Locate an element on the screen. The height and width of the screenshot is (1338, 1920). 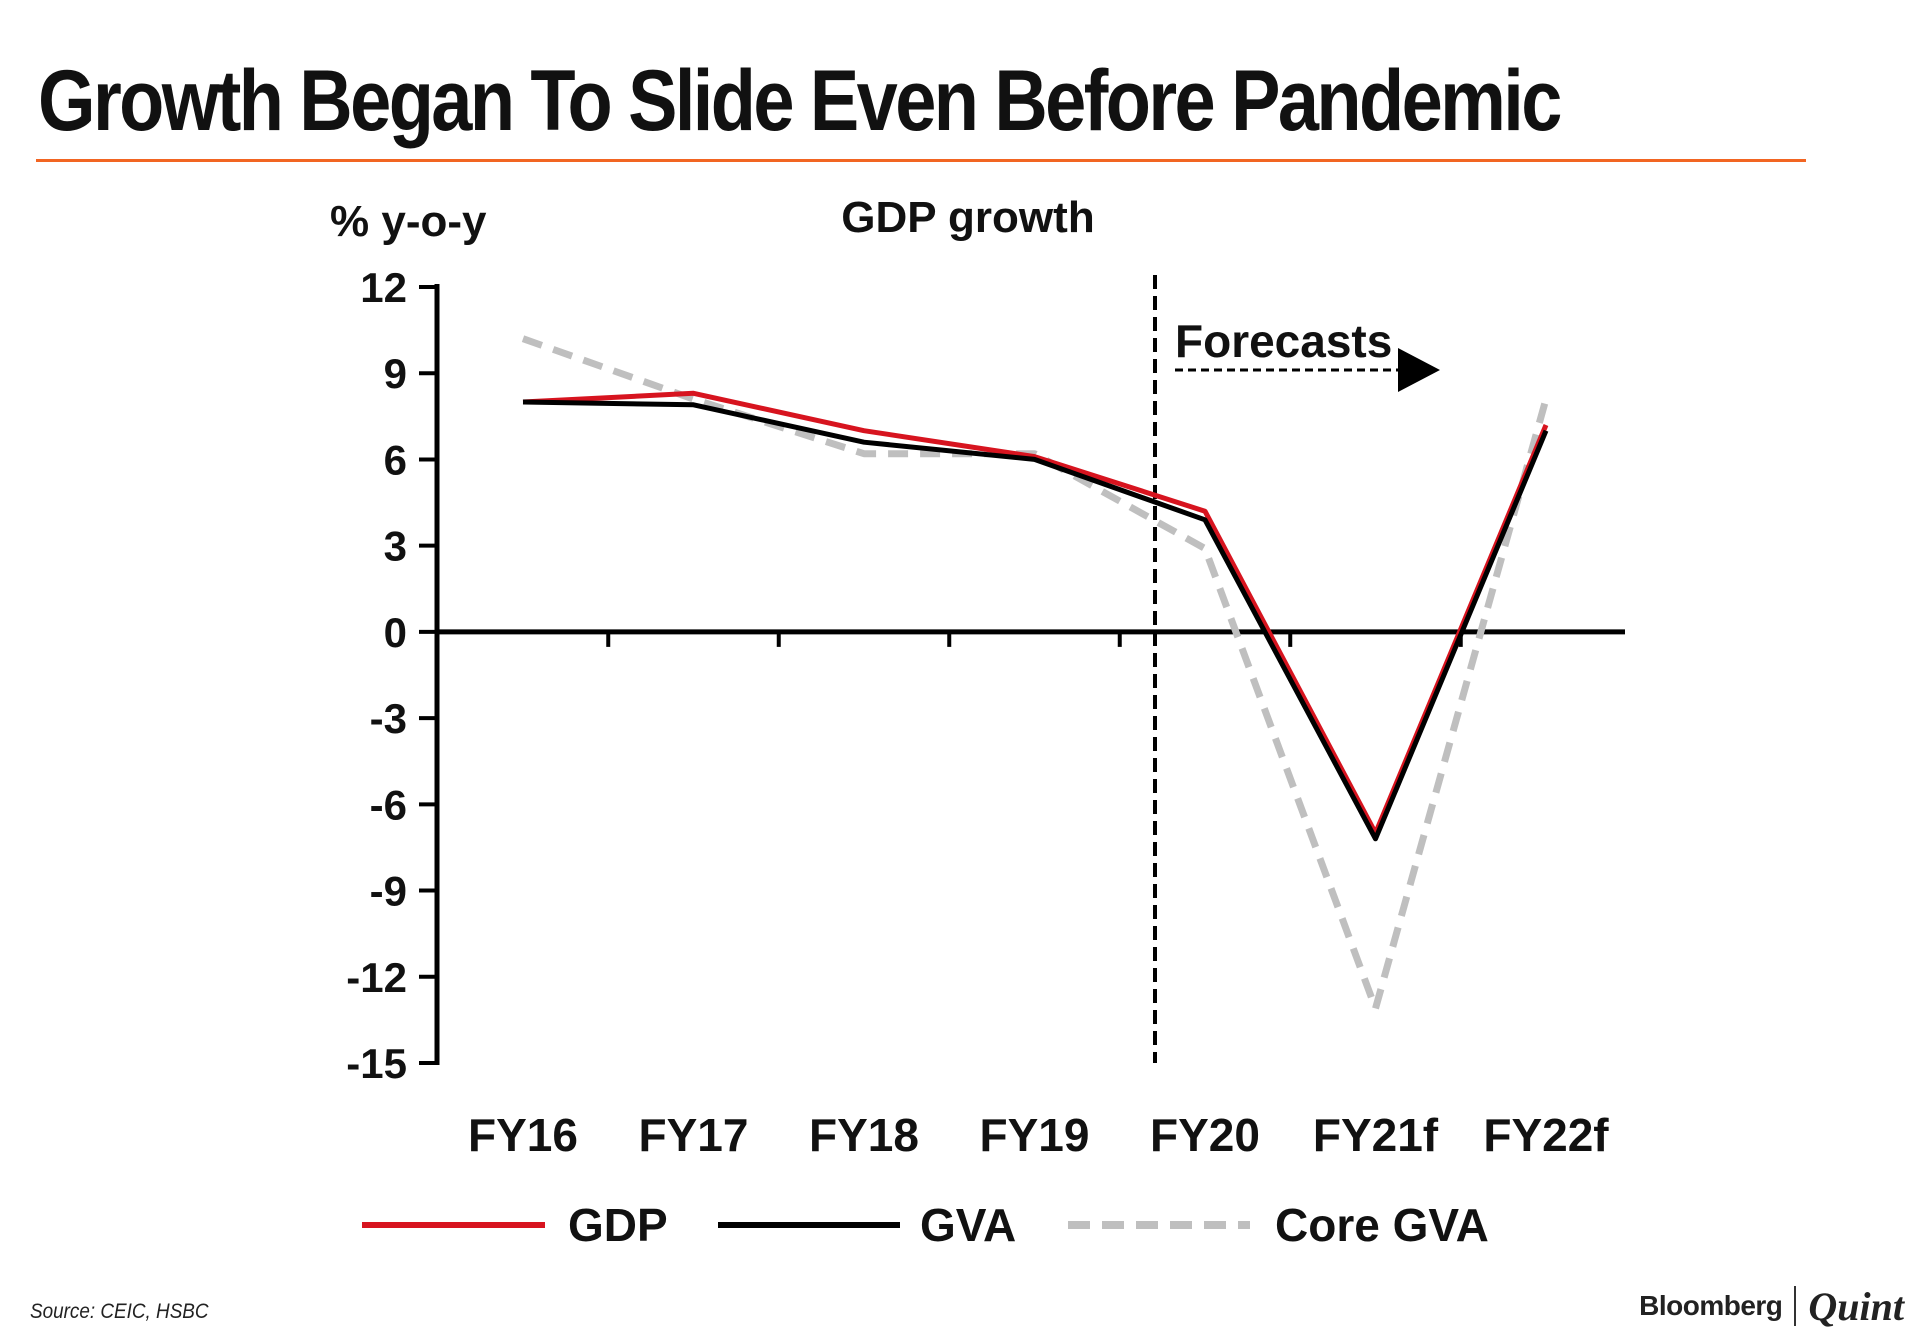
forecast-label: Forecasts is located at coordinates (1283, 341).